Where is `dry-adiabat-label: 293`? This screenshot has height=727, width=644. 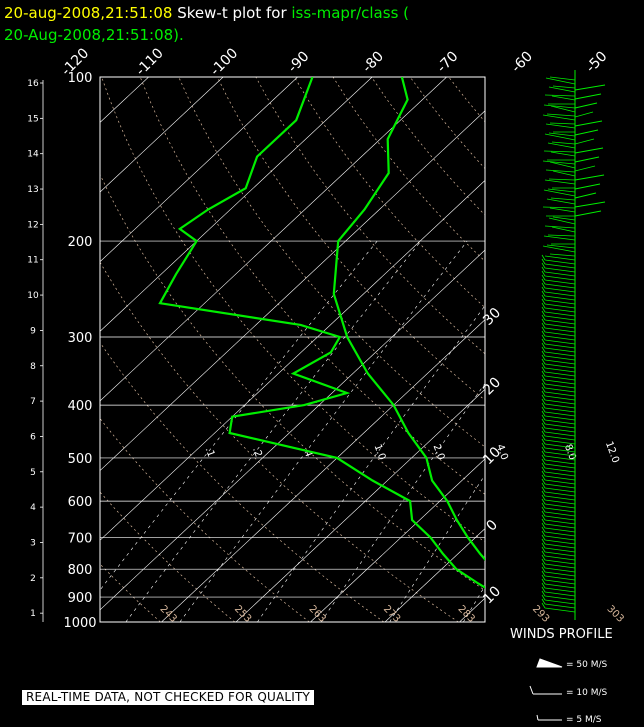
dry-adiabat-label: 293 is located at coordinates (540, 614).